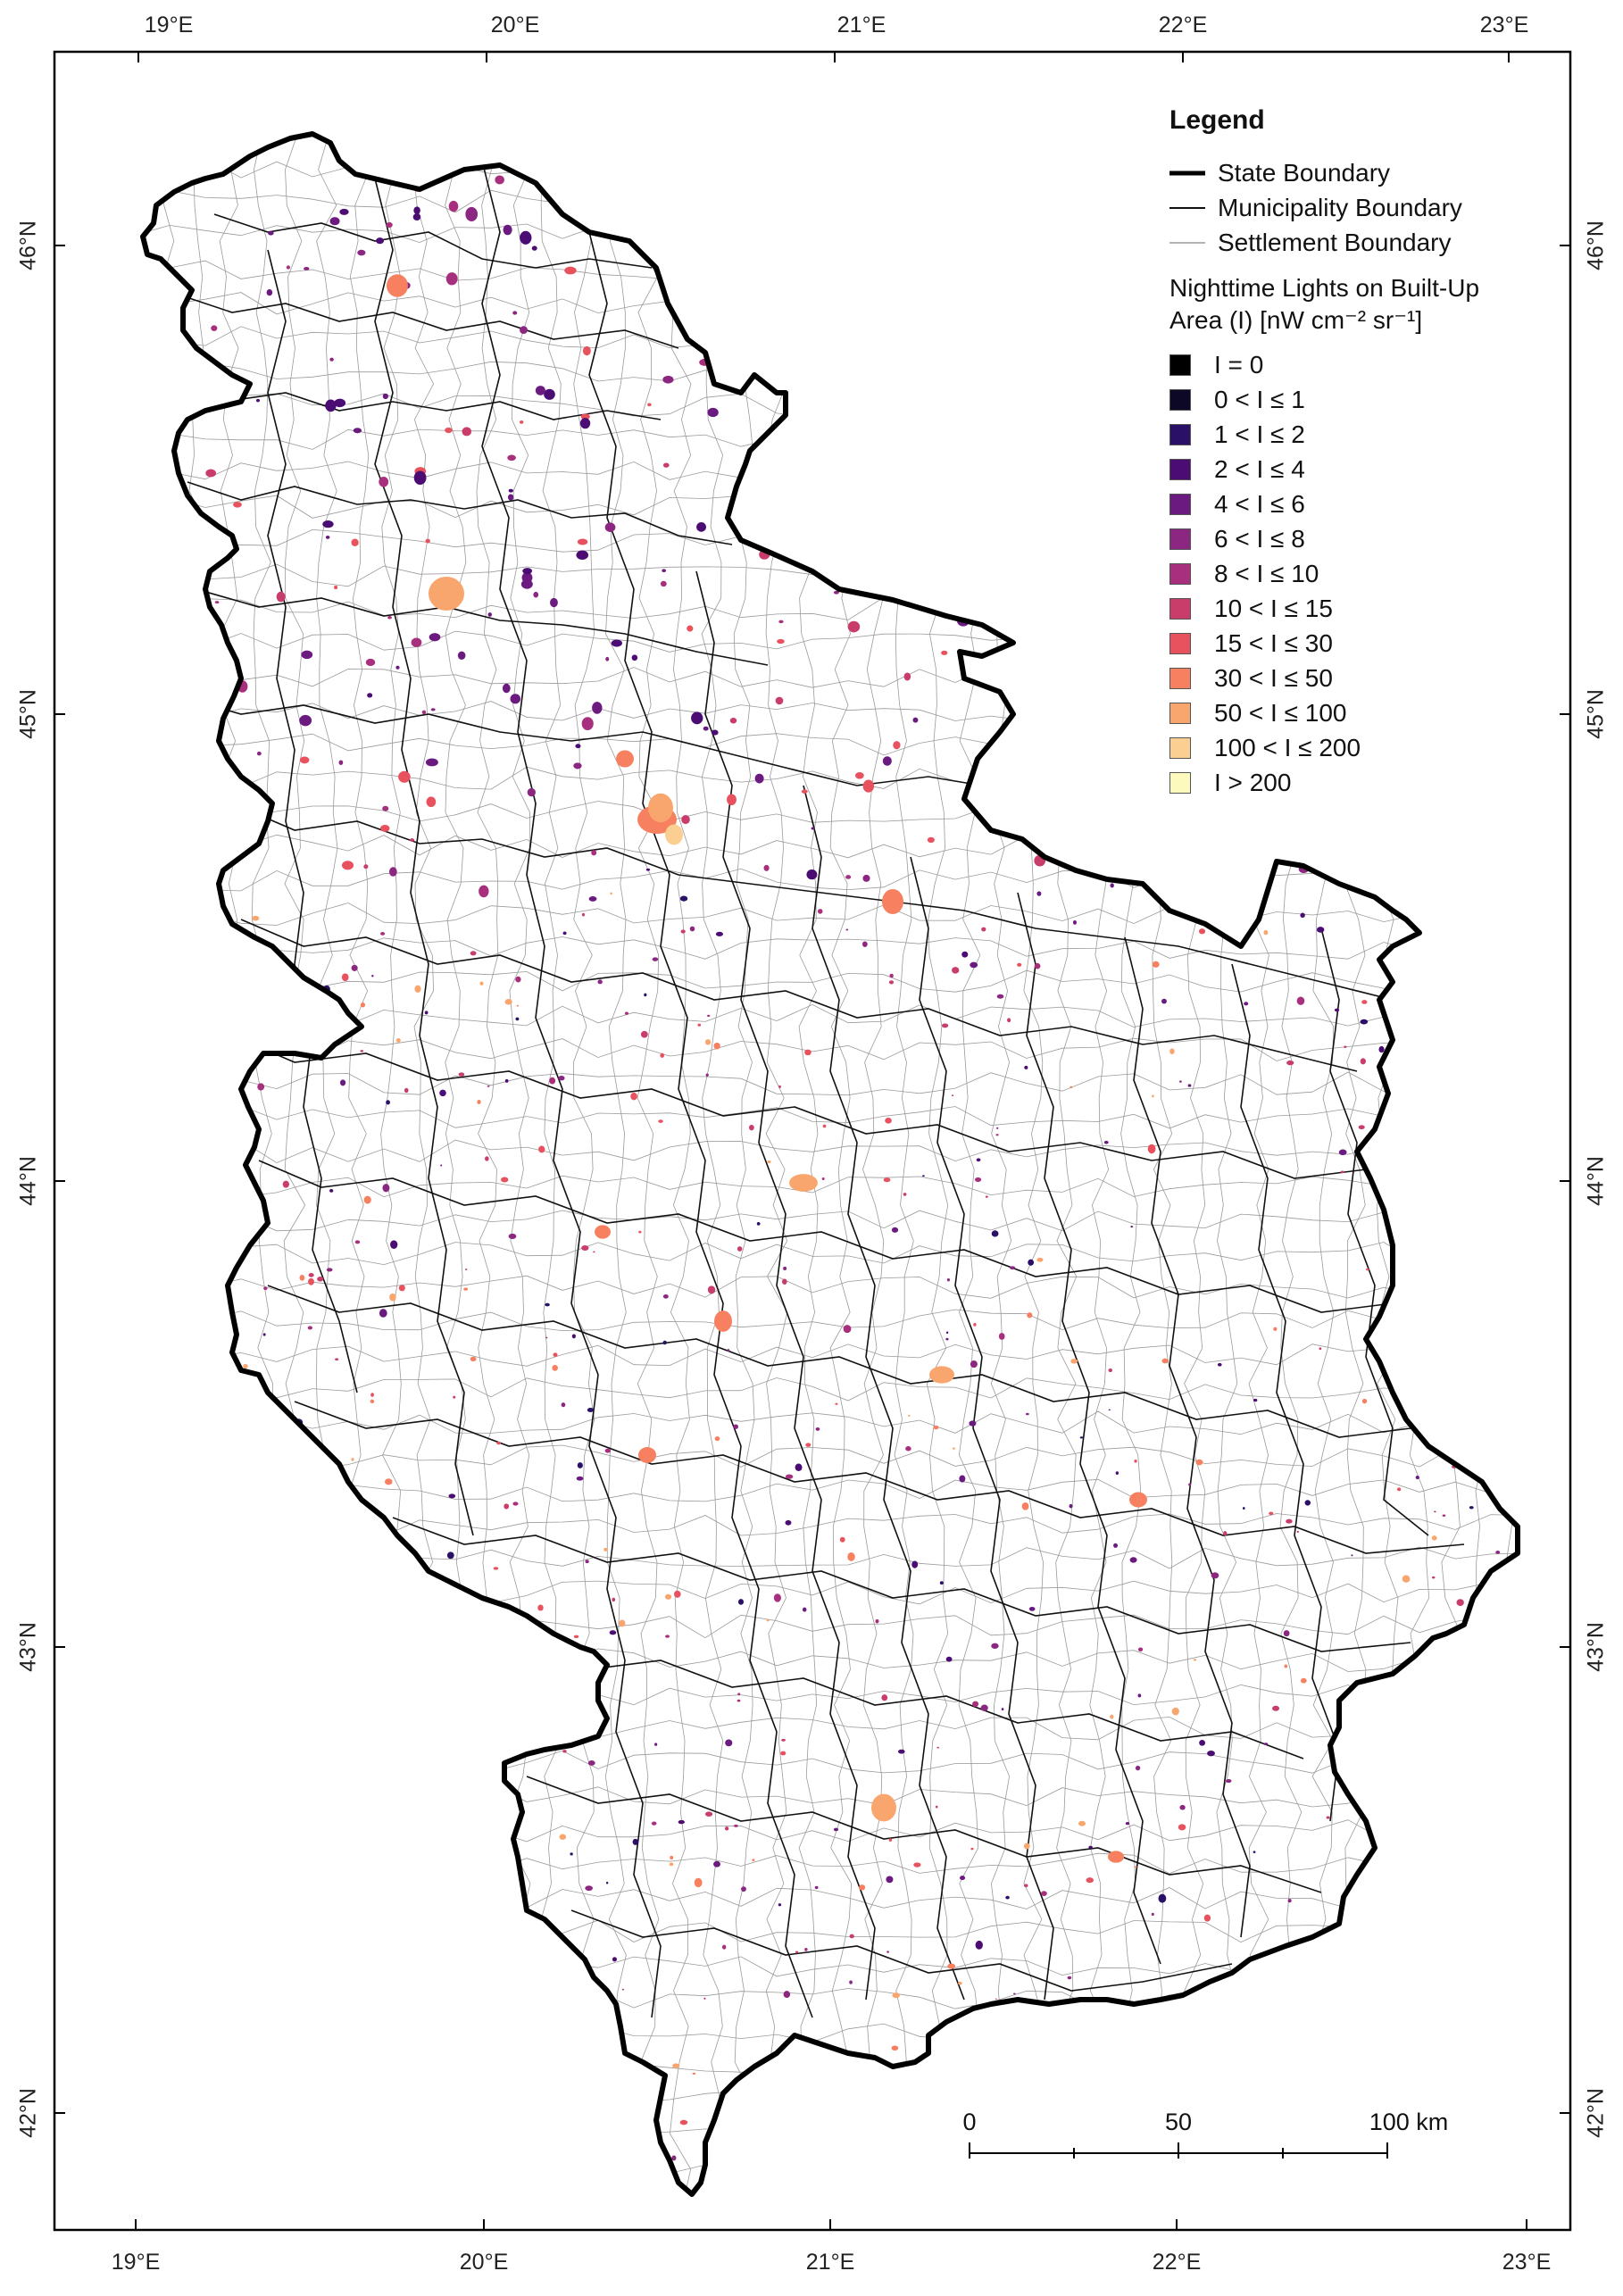 The image size is (1623, 2296). Describe the element at coordinates (1409, 2122) in the screenshot. I see `scale-label-100km: 100 km` at that location.